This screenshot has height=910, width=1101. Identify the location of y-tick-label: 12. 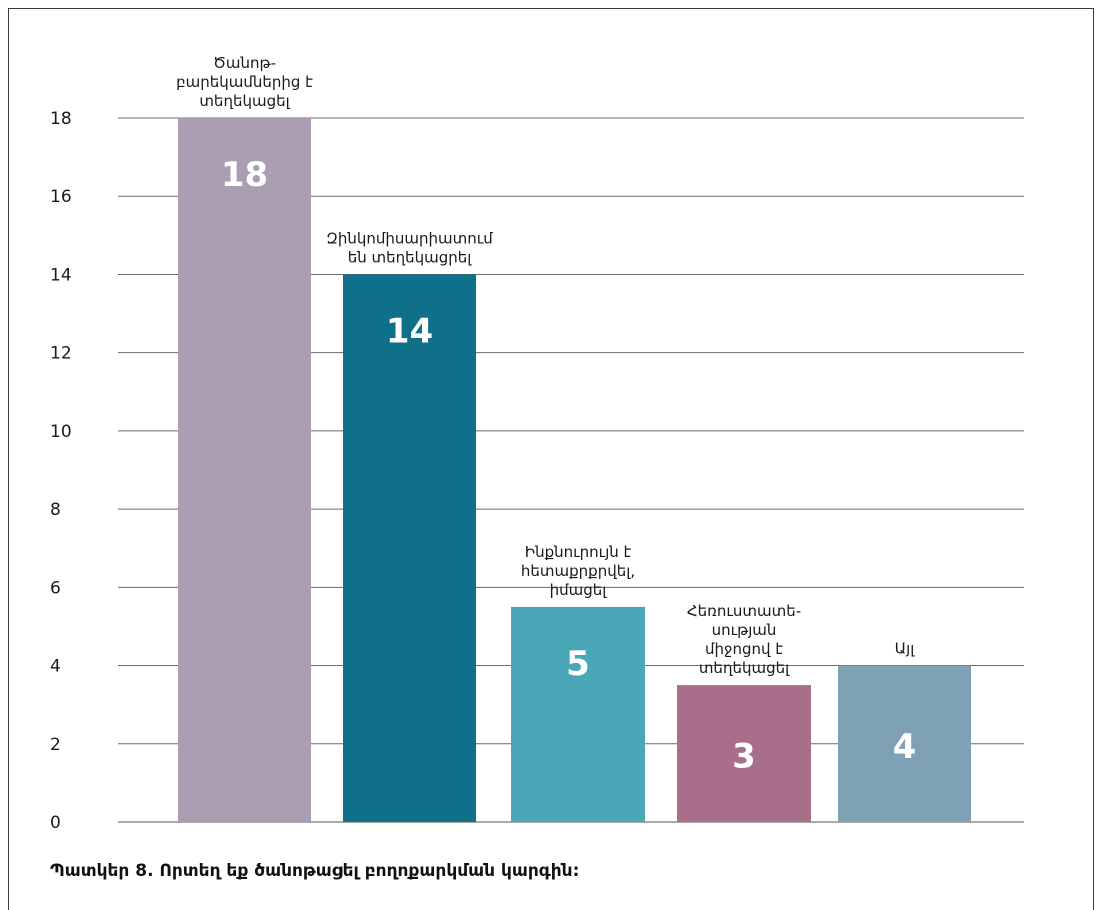
(61, 354).